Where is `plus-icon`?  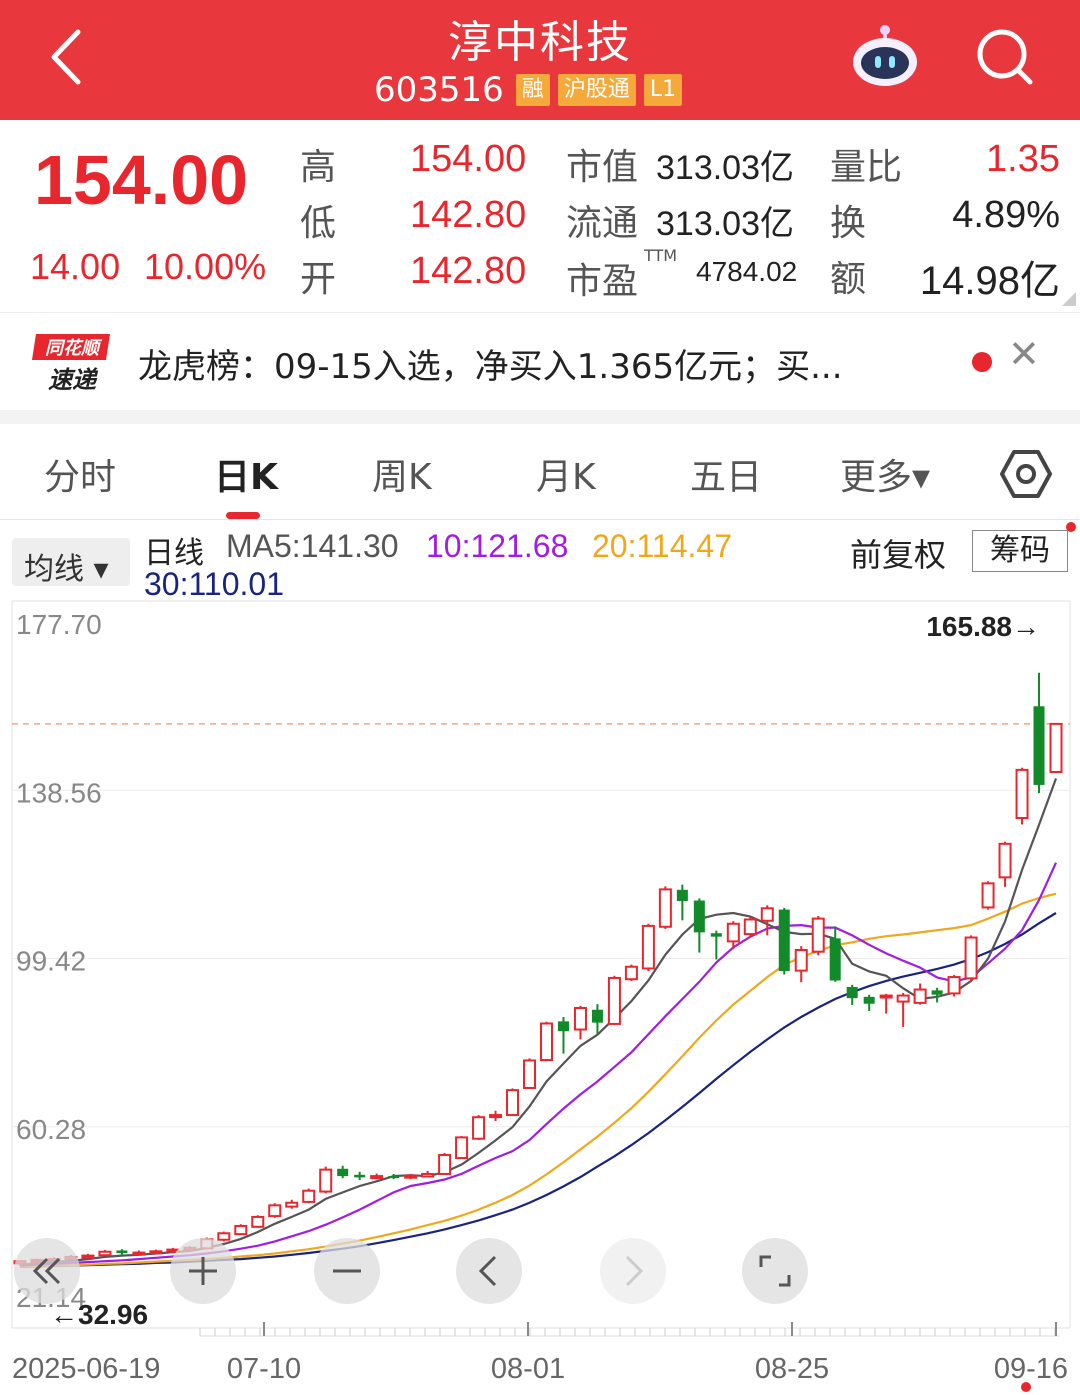 plus-icon is located at coordinates (203, 1271).